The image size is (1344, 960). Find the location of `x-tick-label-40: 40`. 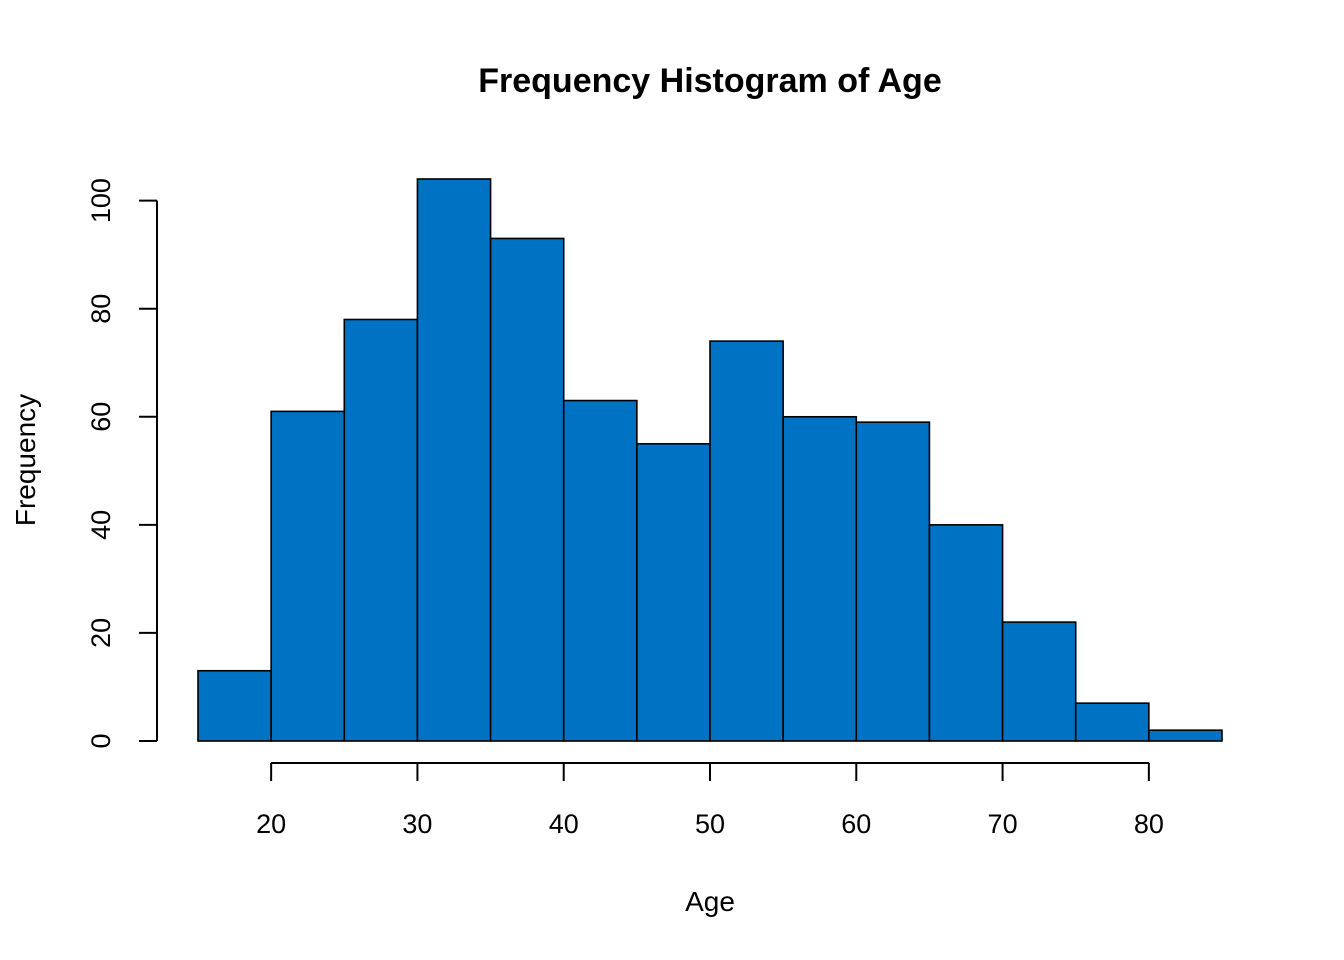

x-tick-label-40: 40 is located at coordinates (564, 824).